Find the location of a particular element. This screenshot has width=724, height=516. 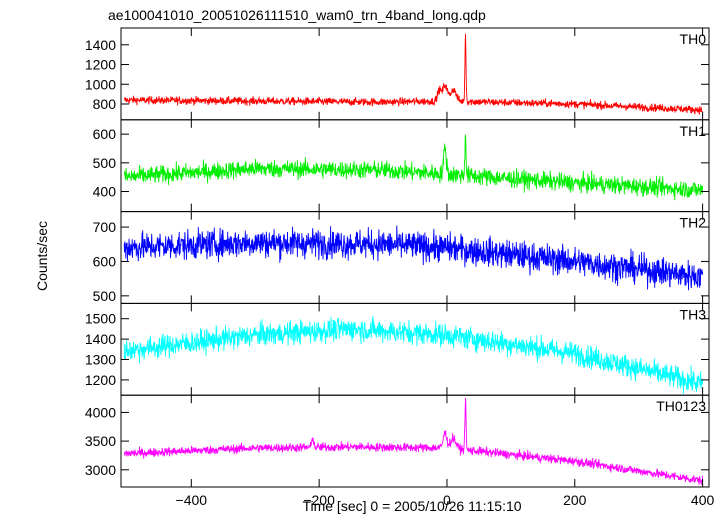

panel-label-th0: TH0 is located at coordinates (693, 39).